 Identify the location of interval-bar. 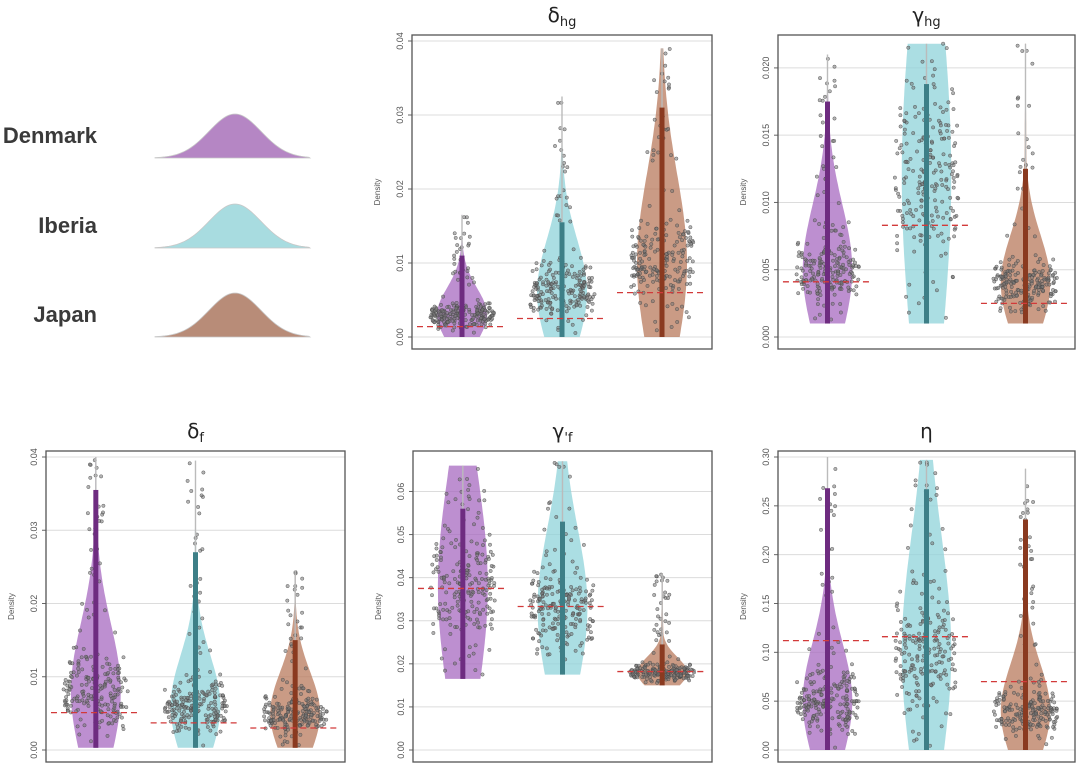
(926, 204).